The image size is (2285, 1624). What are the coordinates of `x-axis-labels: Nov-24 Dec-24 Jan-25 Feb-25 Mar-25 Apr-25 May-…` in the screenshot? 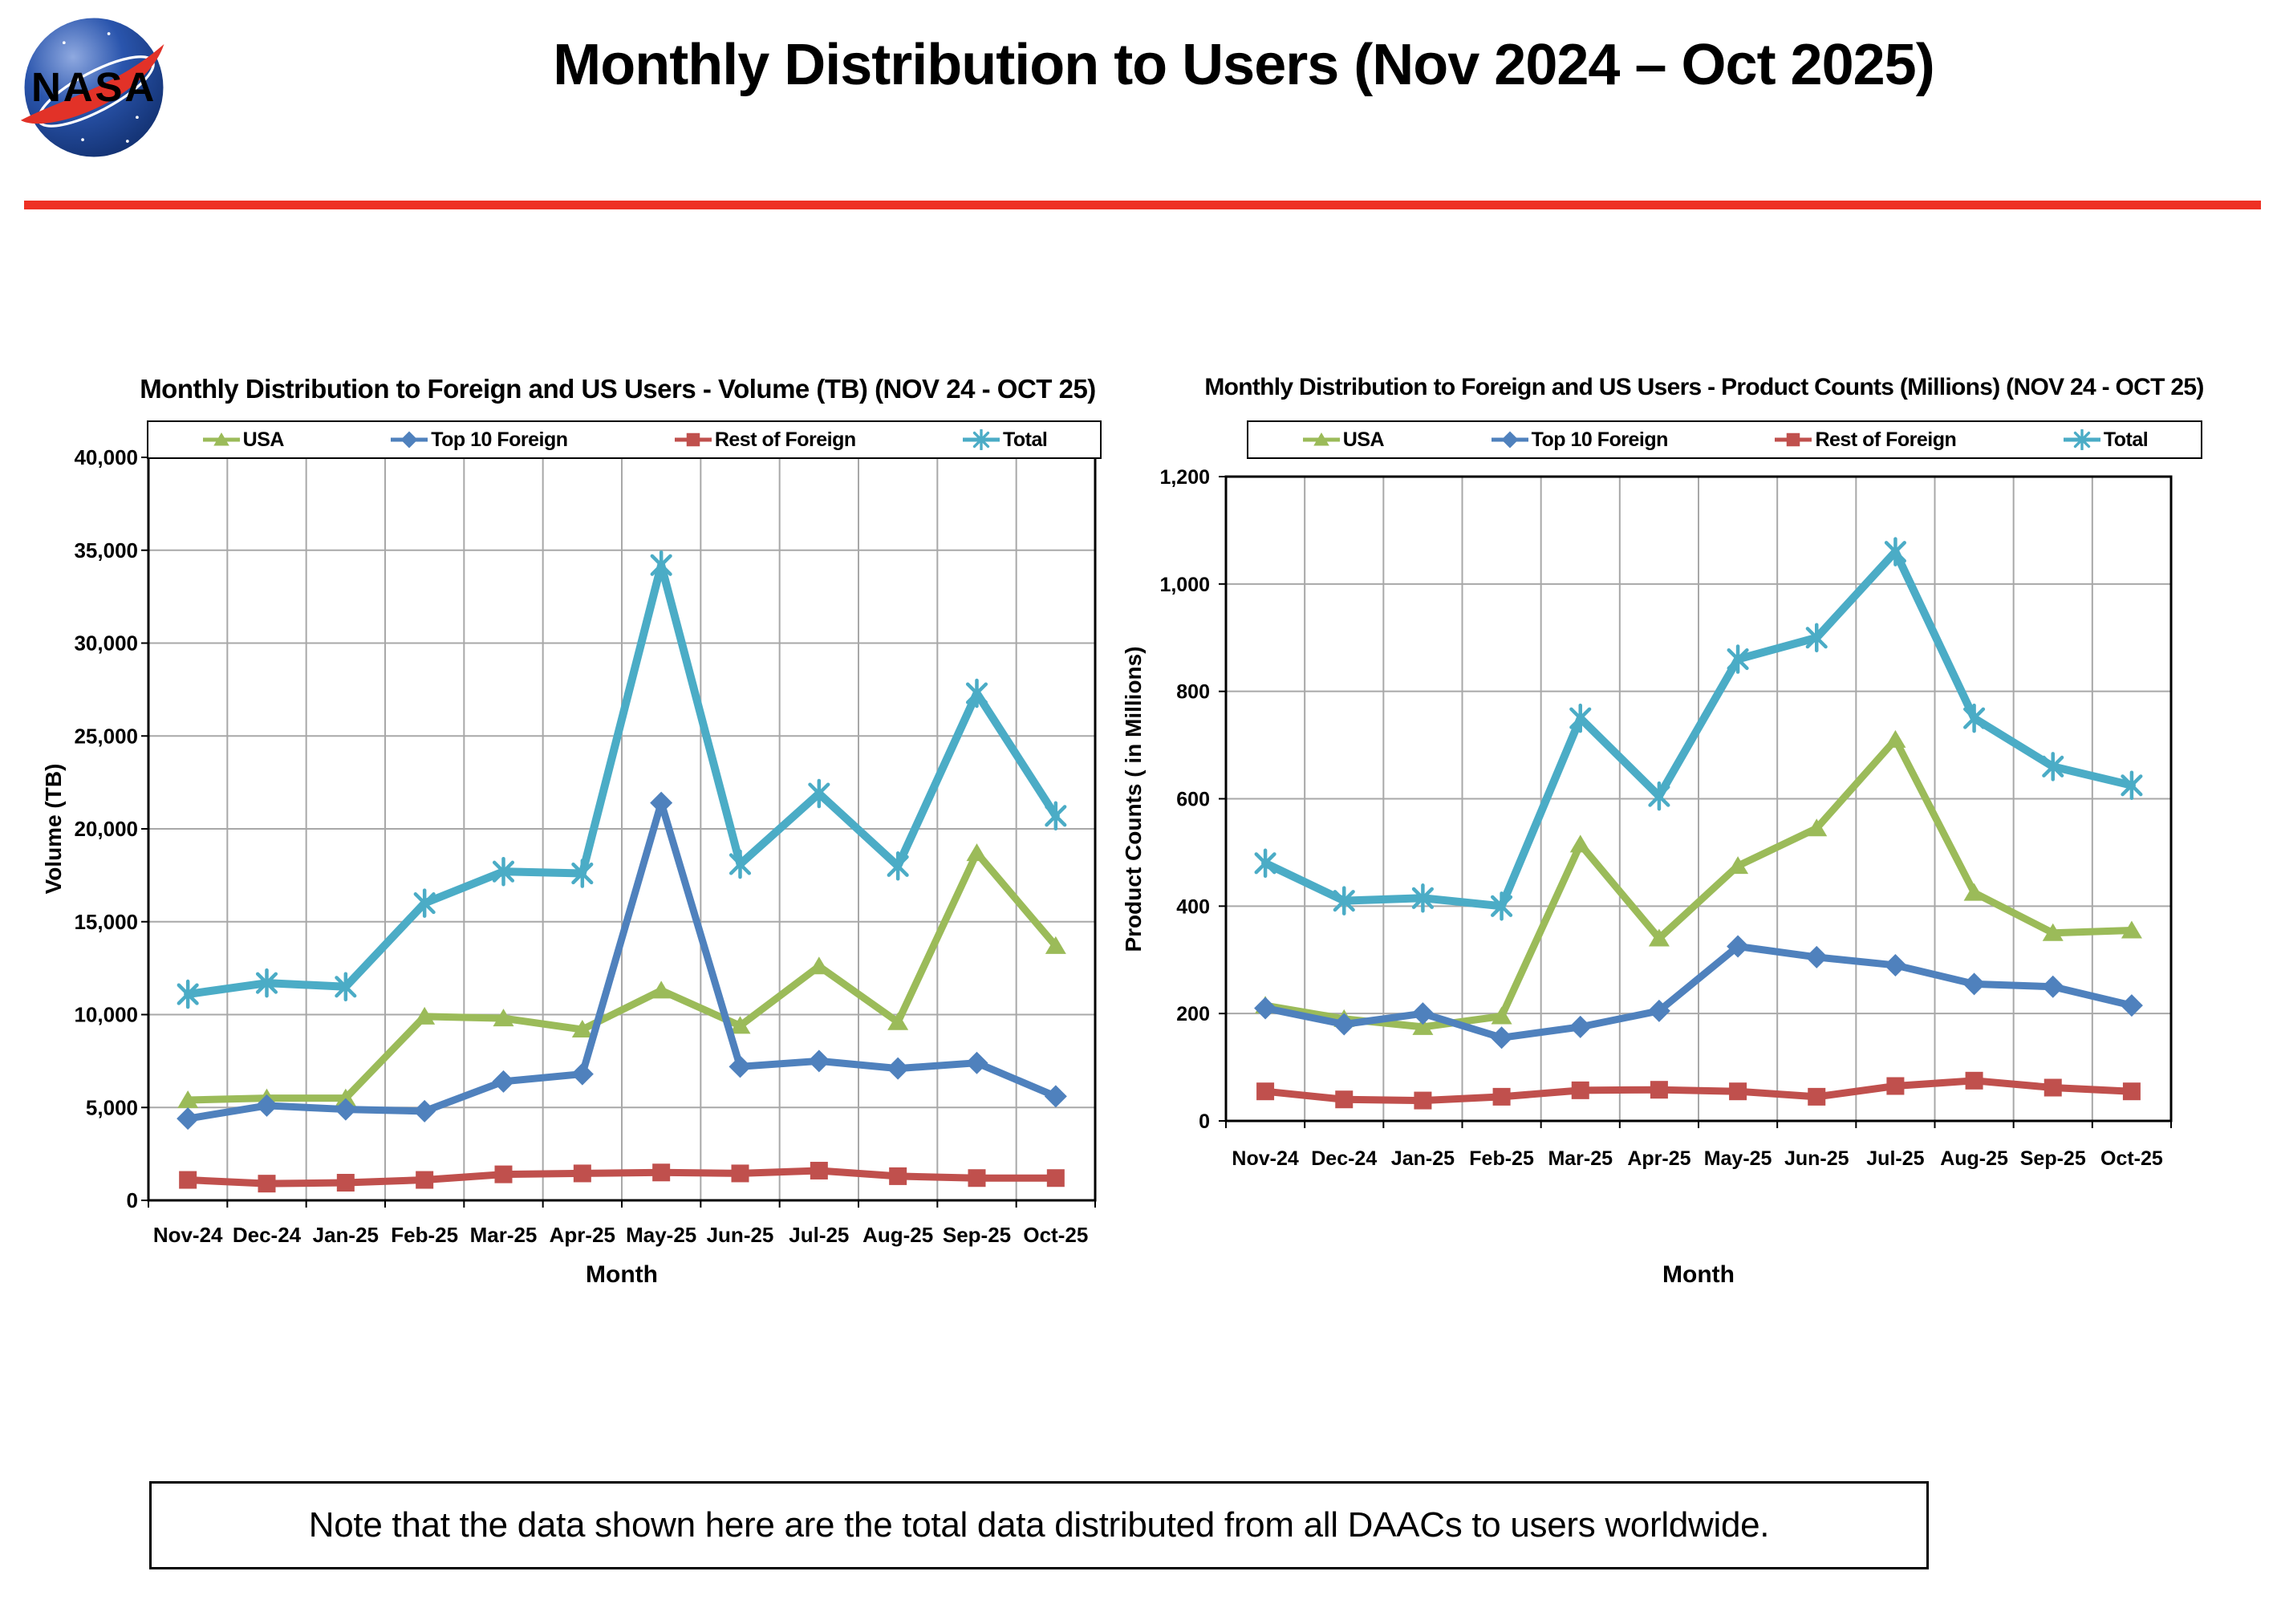 It's located at (620, 1235).